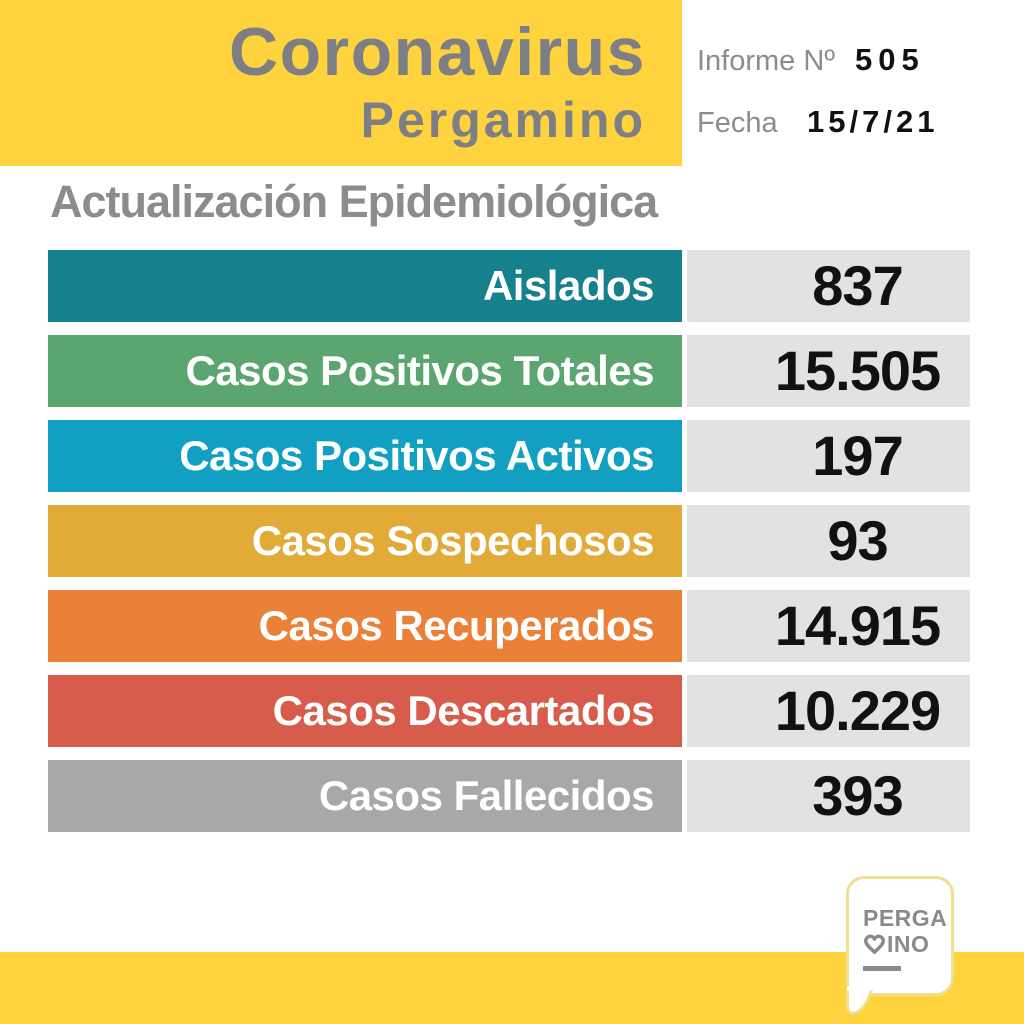  I want to click on logo-text: PERGA INO, so click(907, 931).